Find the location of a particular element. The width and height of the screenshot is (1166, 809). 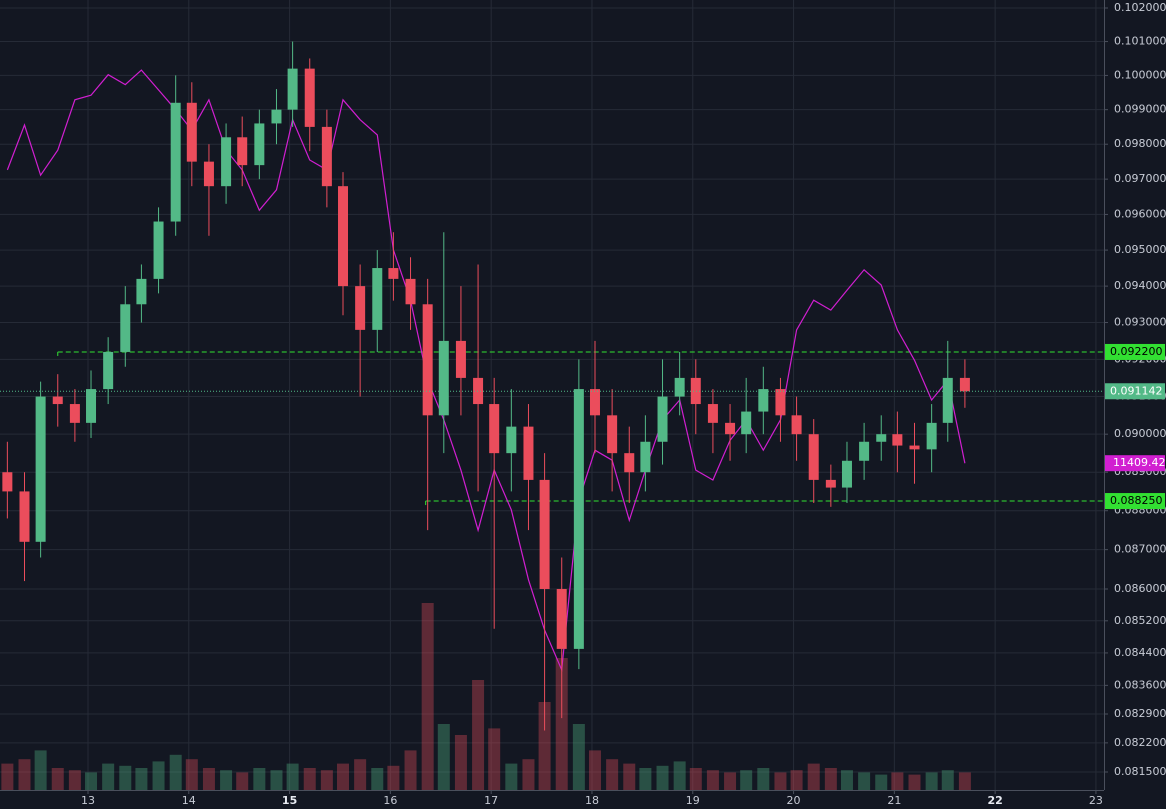

y-tick-label: 0.082200 is located at coordinates (1140, 742).